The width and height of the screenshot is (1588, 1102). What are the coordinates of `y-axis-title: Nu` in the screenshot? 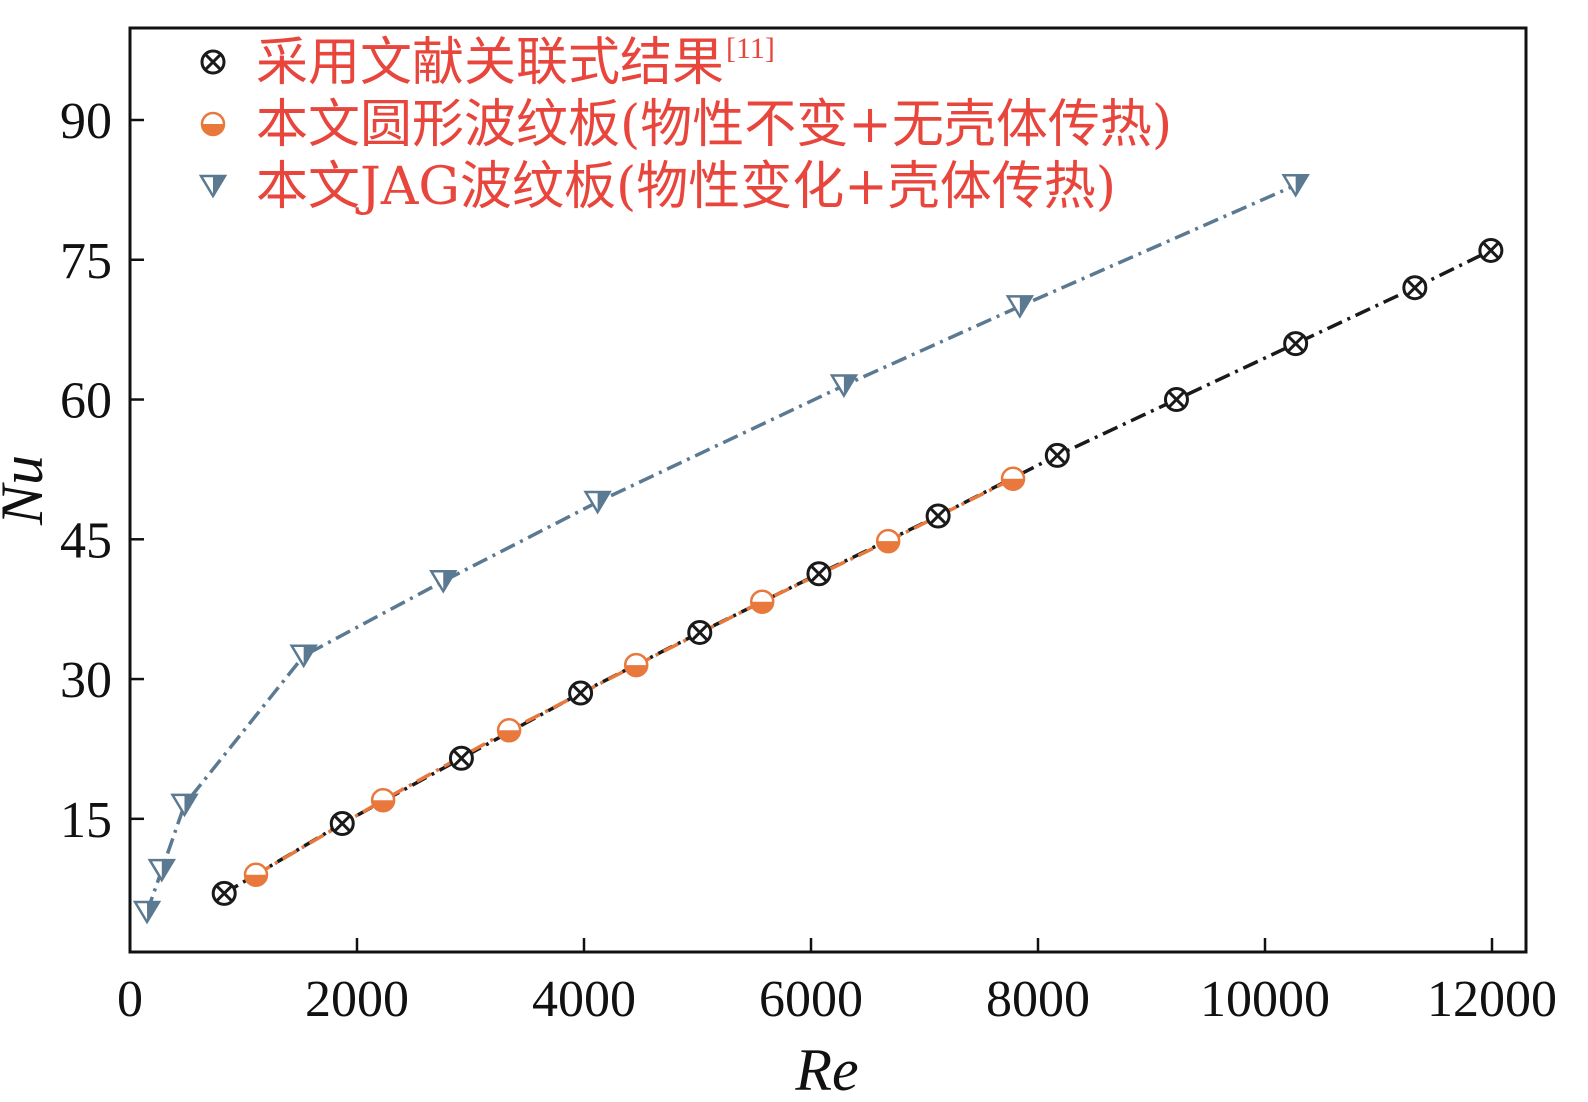 It's located at (27, 490).